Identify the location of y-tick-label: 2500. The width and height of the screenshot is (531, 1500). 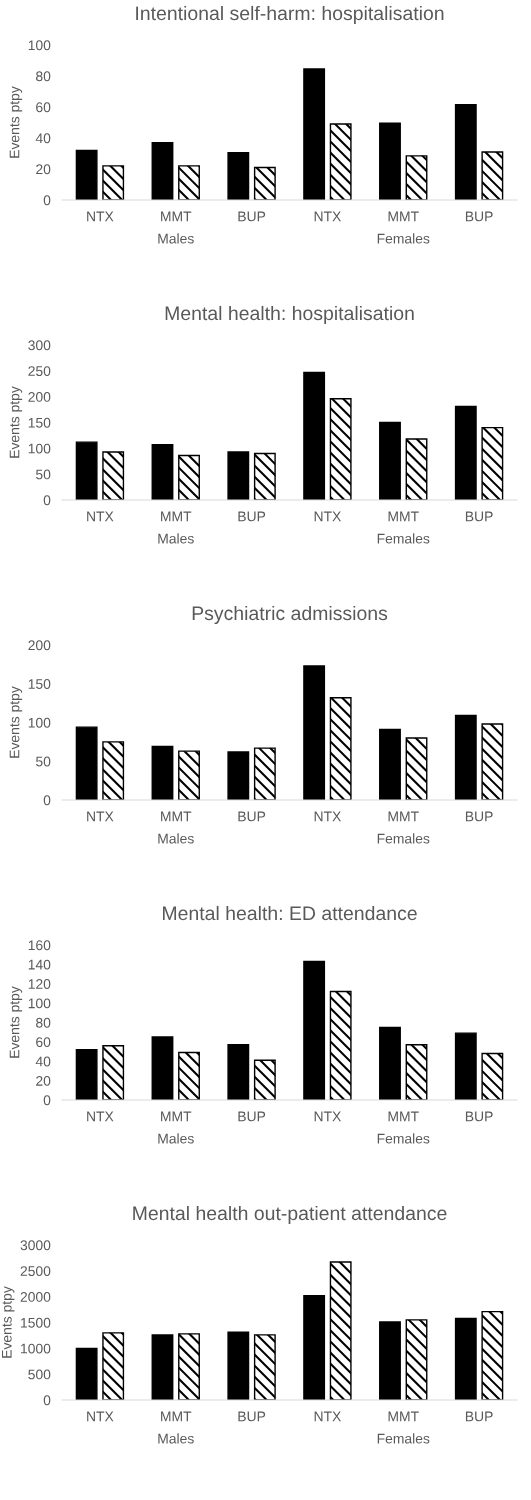
(35, 1271).